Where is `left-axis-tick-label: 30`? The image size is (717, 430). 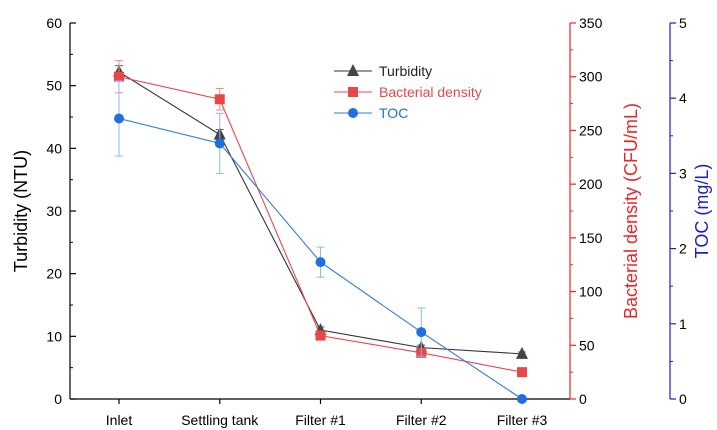 left-axis-tick-label: 30 is located at coordinates (54, 211).